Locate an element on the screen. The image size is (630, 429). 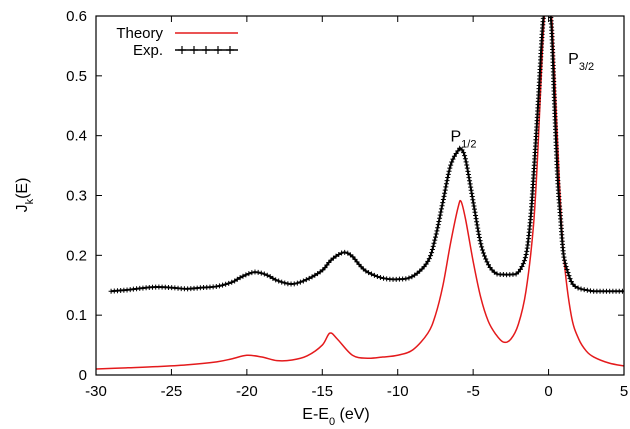
x-tick-label: -10 is located at coordinates (398, 391).